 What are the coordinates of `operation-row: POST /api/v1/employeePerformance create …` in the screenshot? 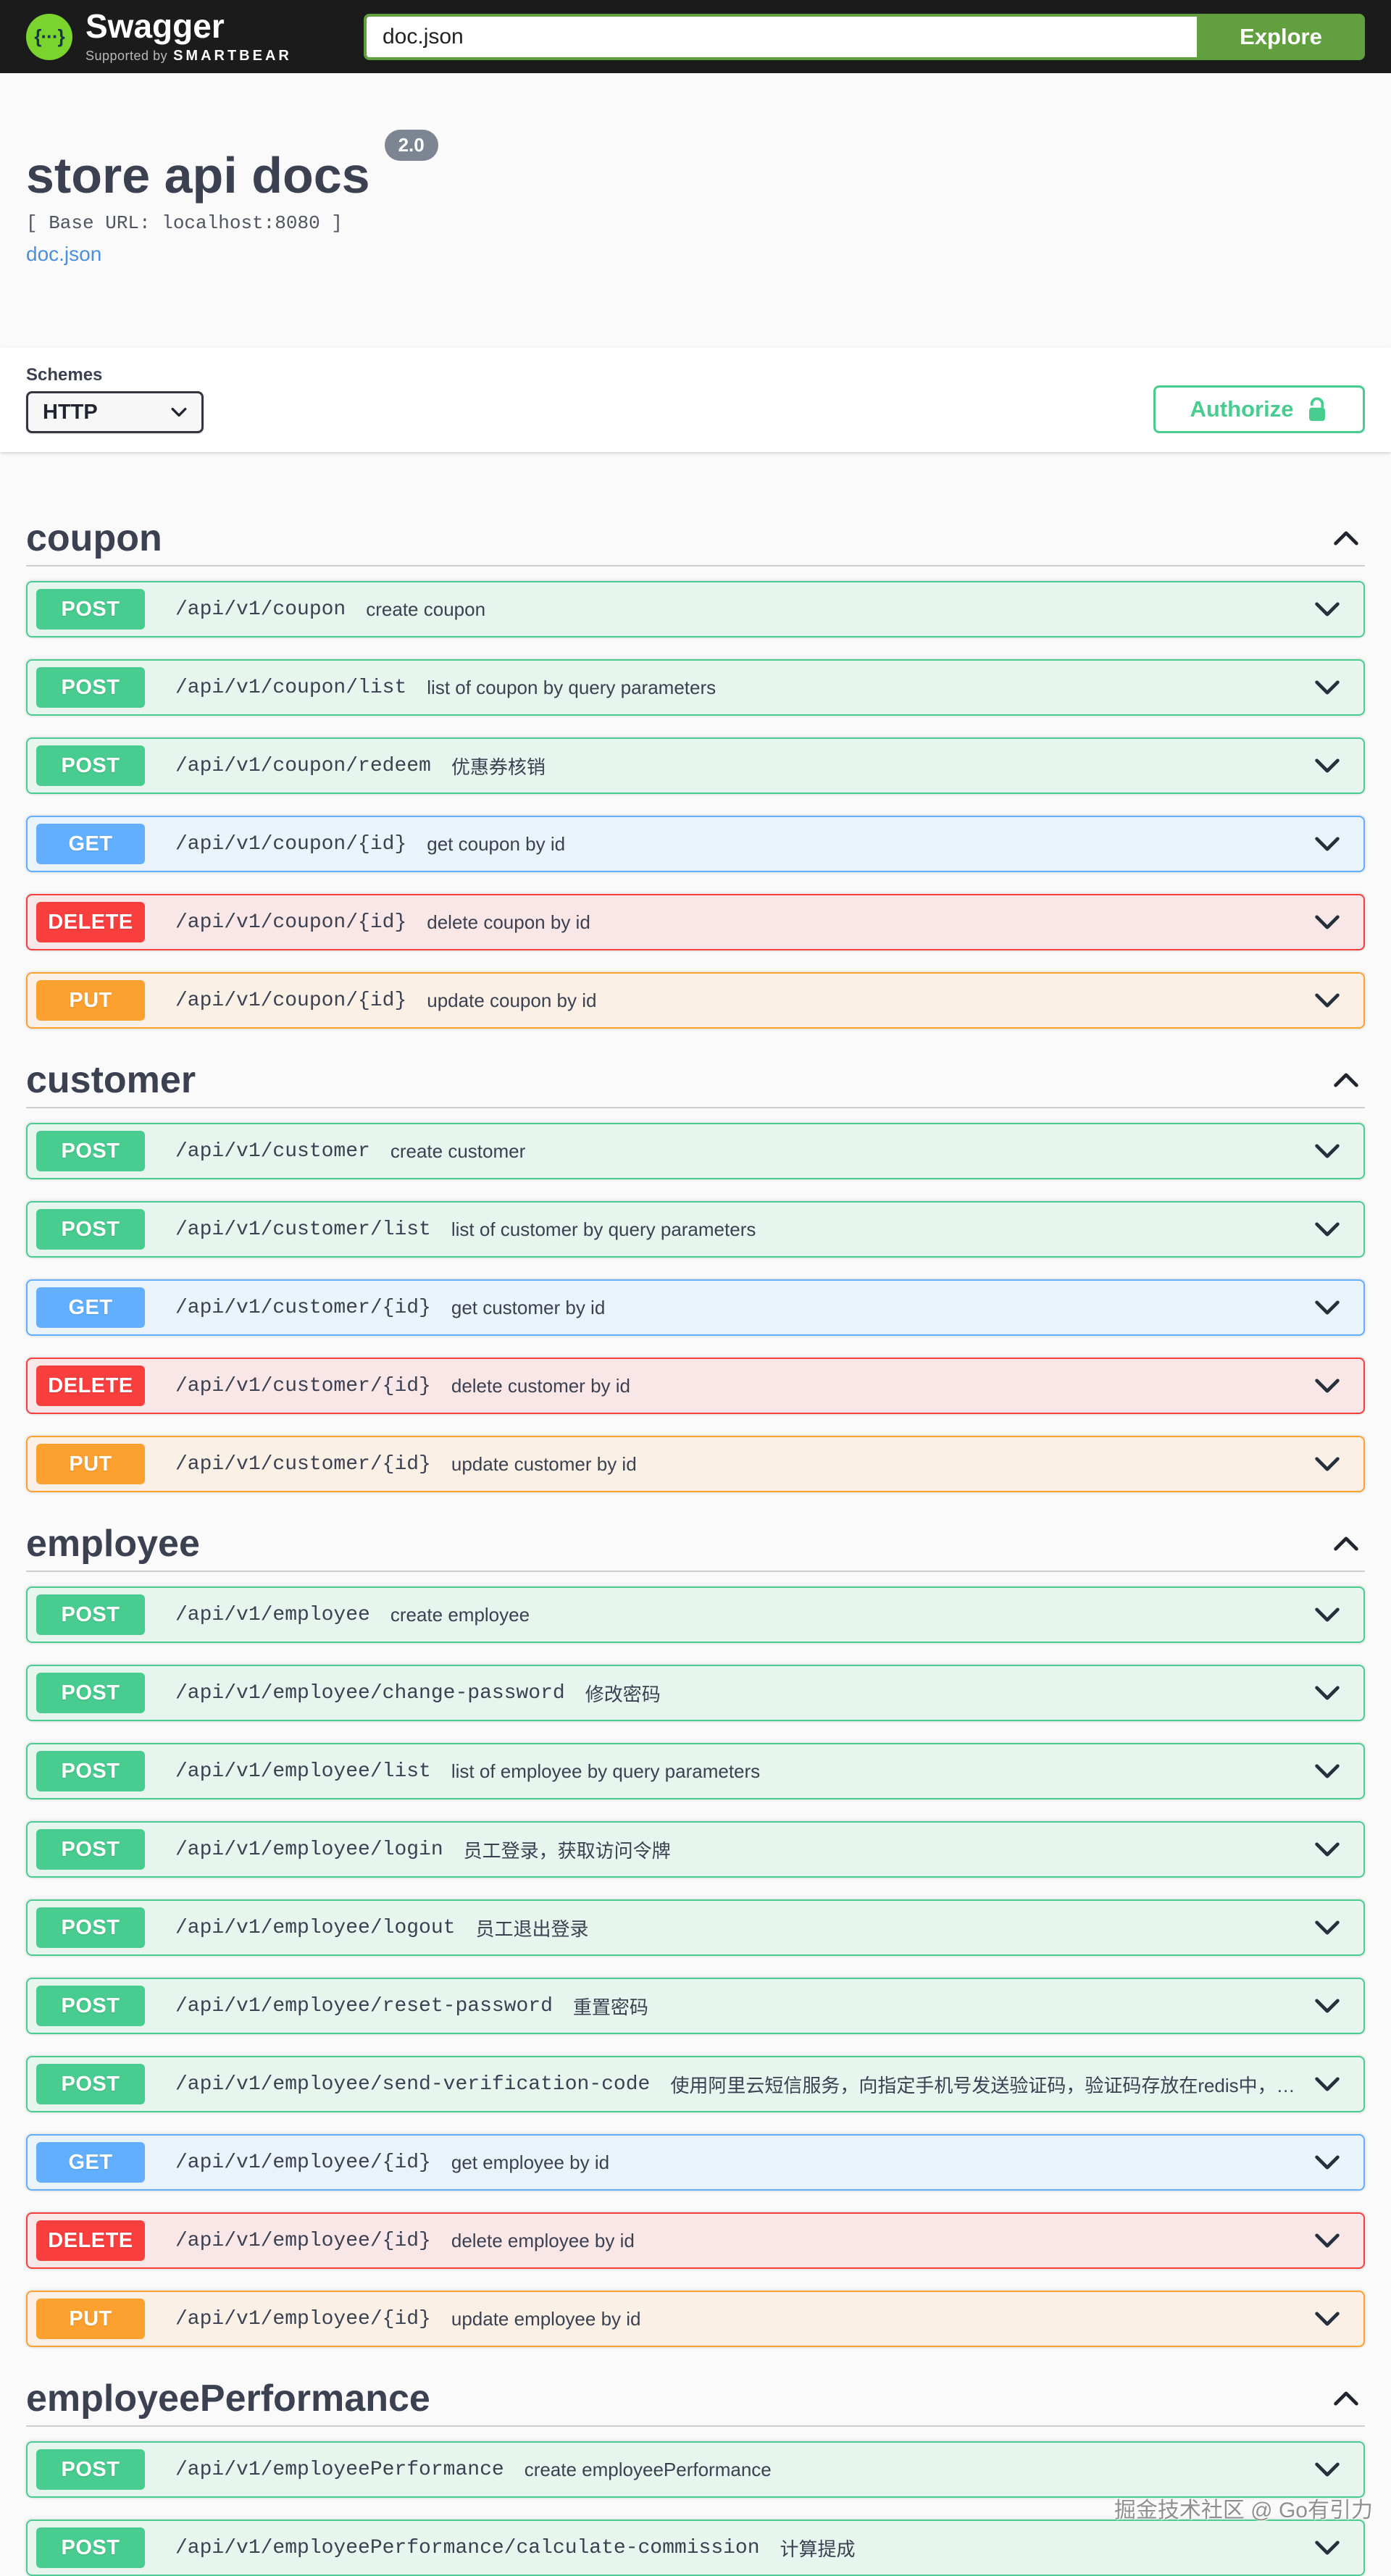 It's located at (696, 2469).